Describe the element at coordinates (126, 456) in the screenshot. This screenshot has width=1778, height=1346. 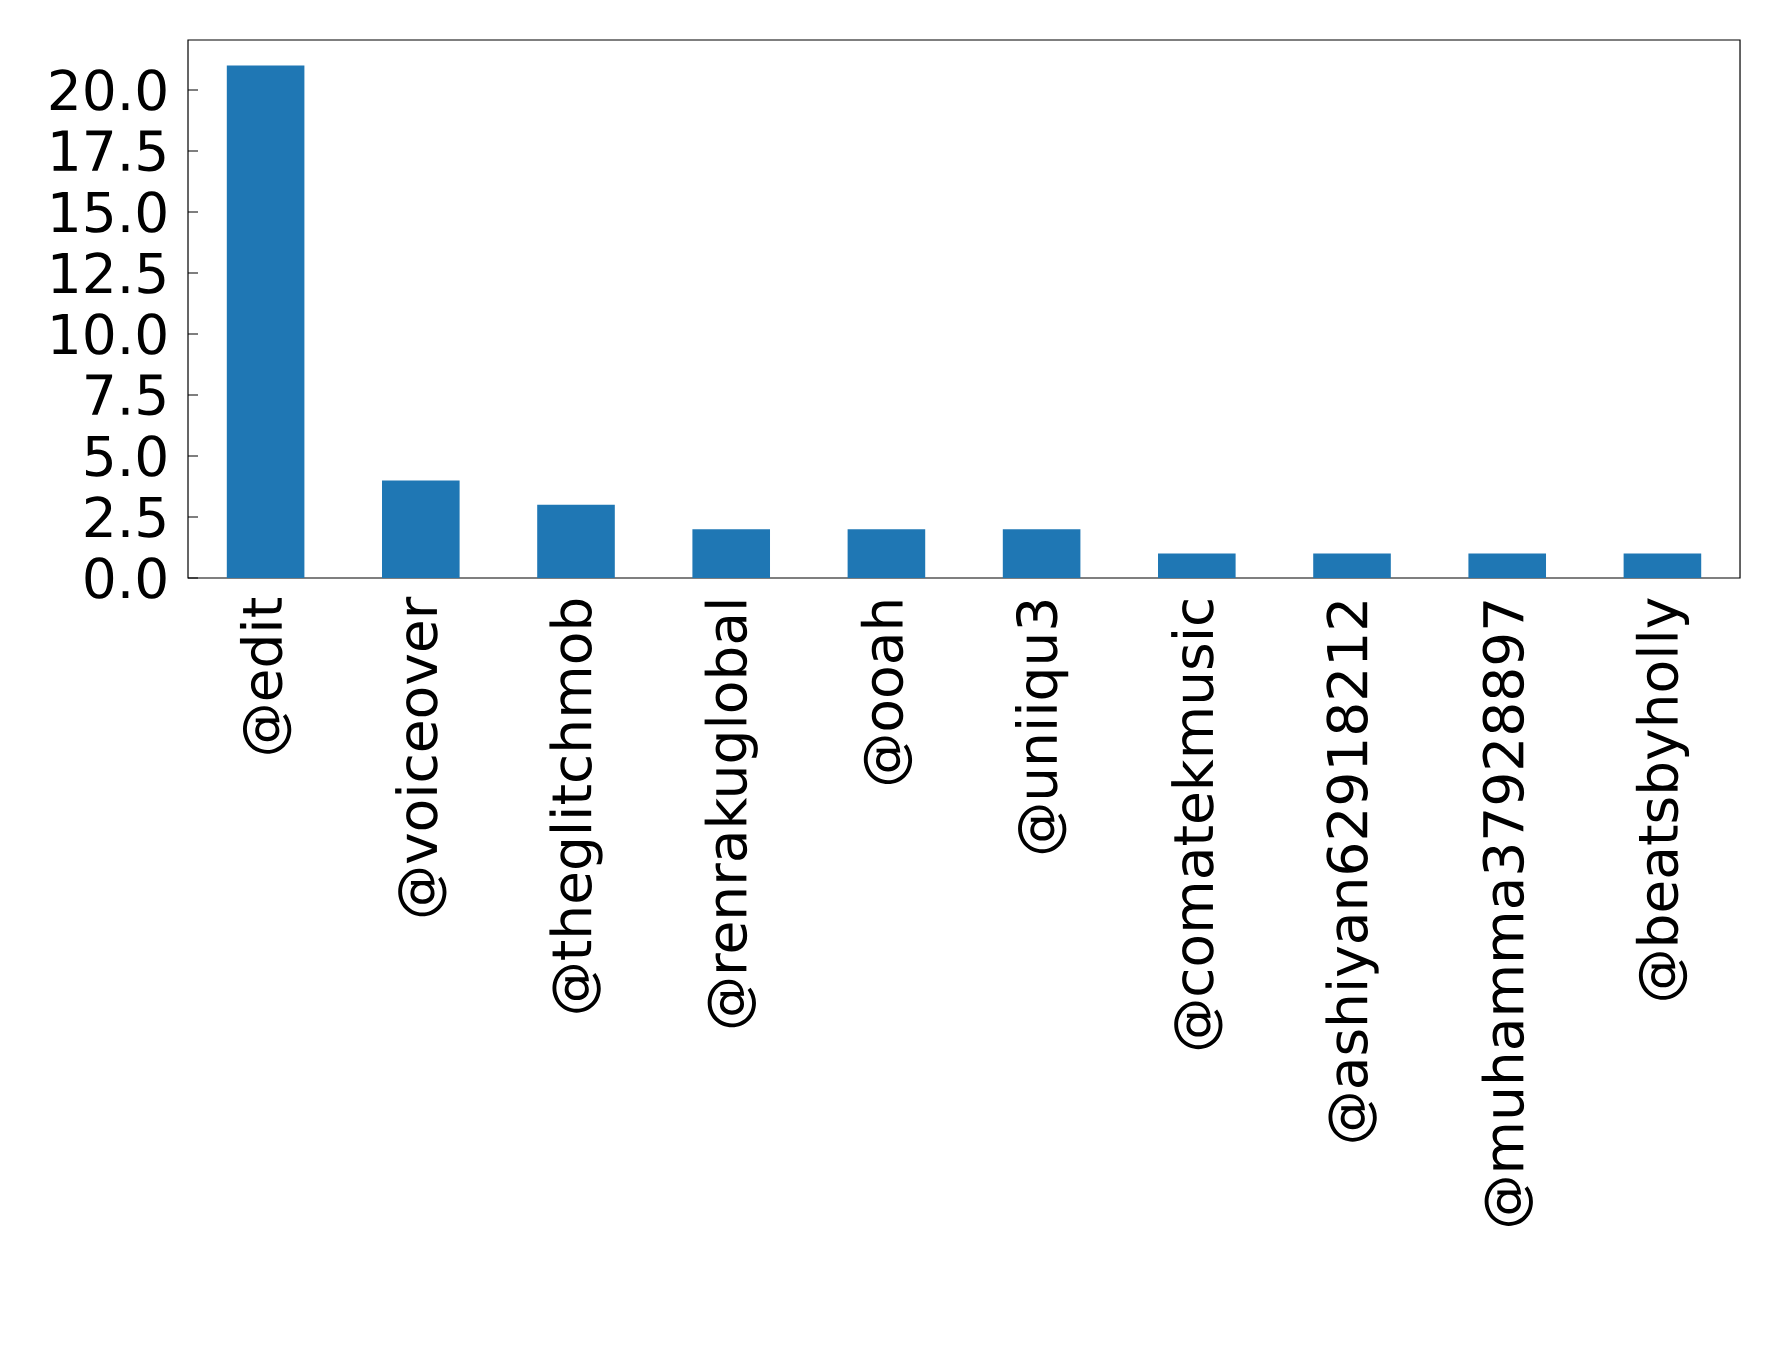
I see `y-tick-label: 5.0` at that location.